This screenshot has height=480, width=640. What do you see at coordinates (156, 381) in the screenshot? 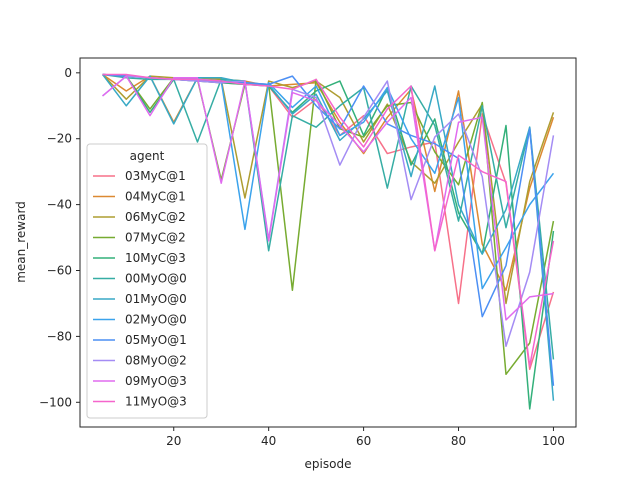
I see `legend-label-09MyO@3: 09MyO@3` at bounding box center [156, 381].